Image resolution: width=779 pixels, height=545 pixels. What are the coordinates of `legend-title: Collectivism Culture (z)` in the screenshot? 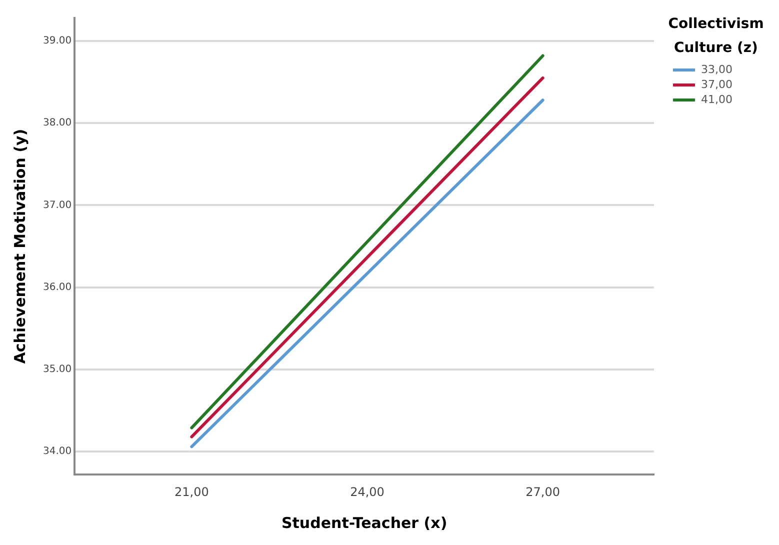 It's located at (716, 36).